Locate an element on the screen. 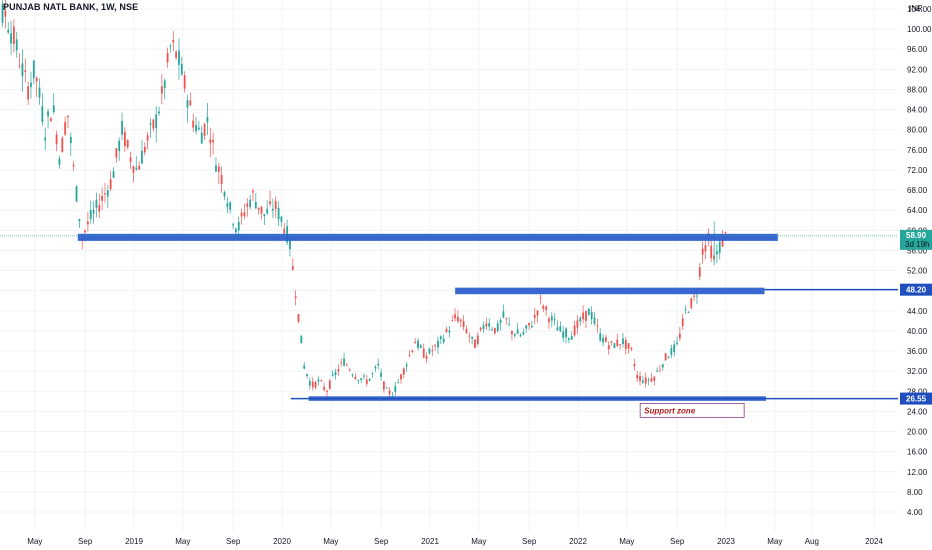 This screenshot has width=932, height=550. price-tick-label: 4.00 is located at coordinates (915, 512).